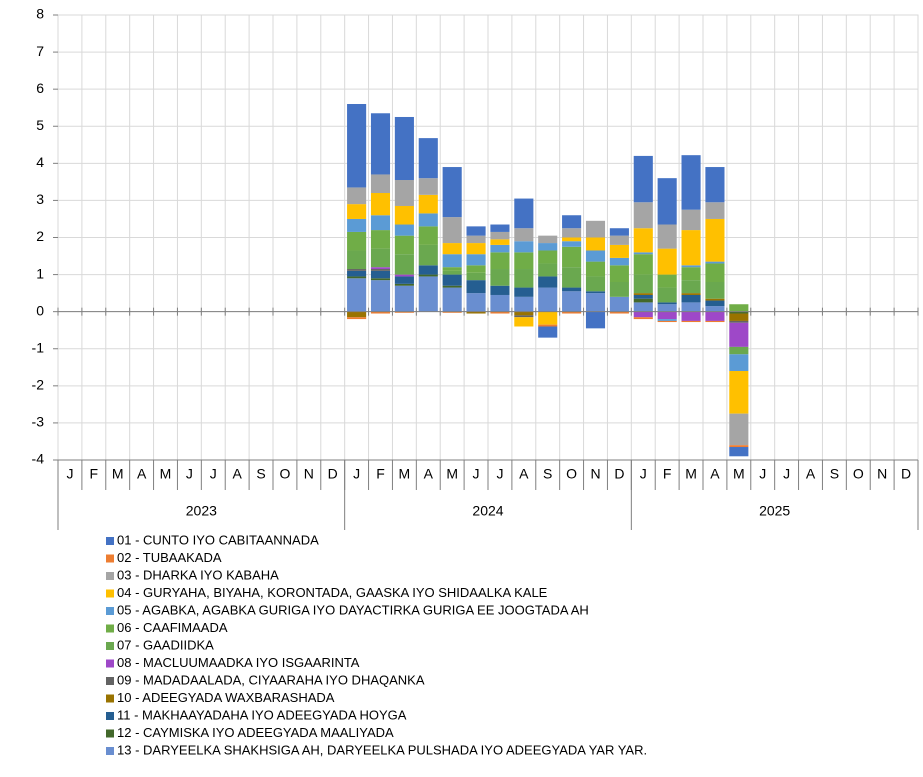 The height and width of the screenshot is (777, 923). What do you see at coordinates (255, 732) in the screenshot?
I see `legend-label: 12 - CAYMISKA IYO ADEEGYADA MAALIYADA` at bounding box center [255, 732].